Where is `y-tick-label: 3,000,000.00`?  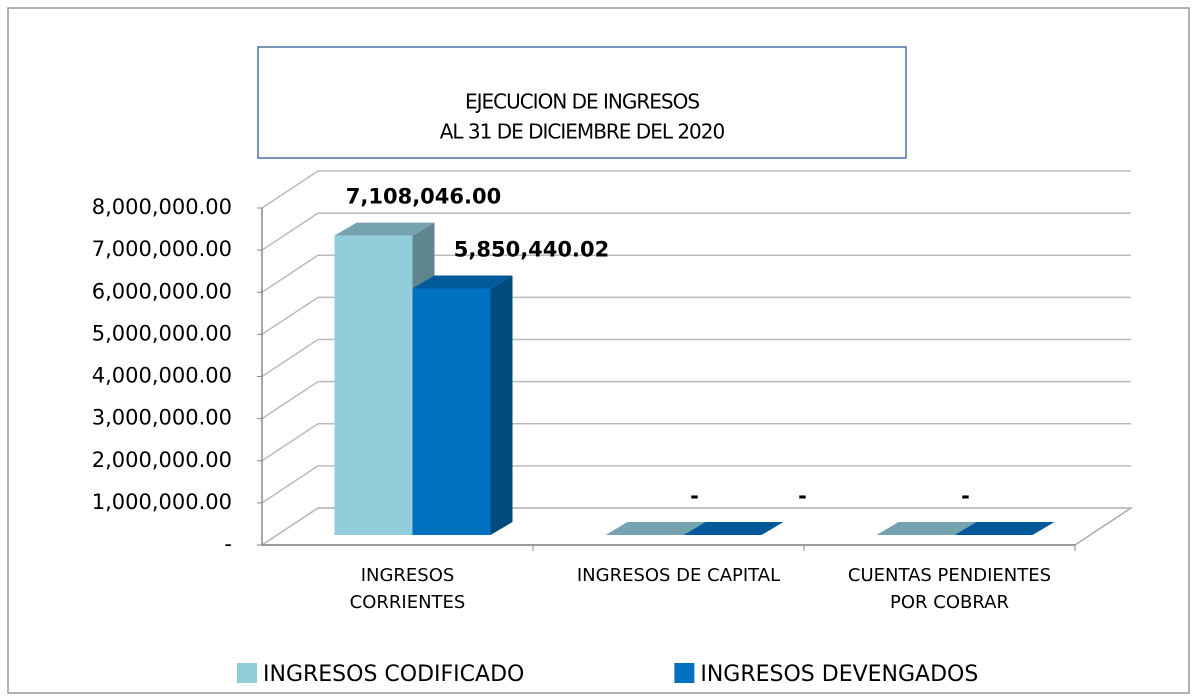
y-tick-label: 3,000,000.00 is located at coordinates (162, 418).